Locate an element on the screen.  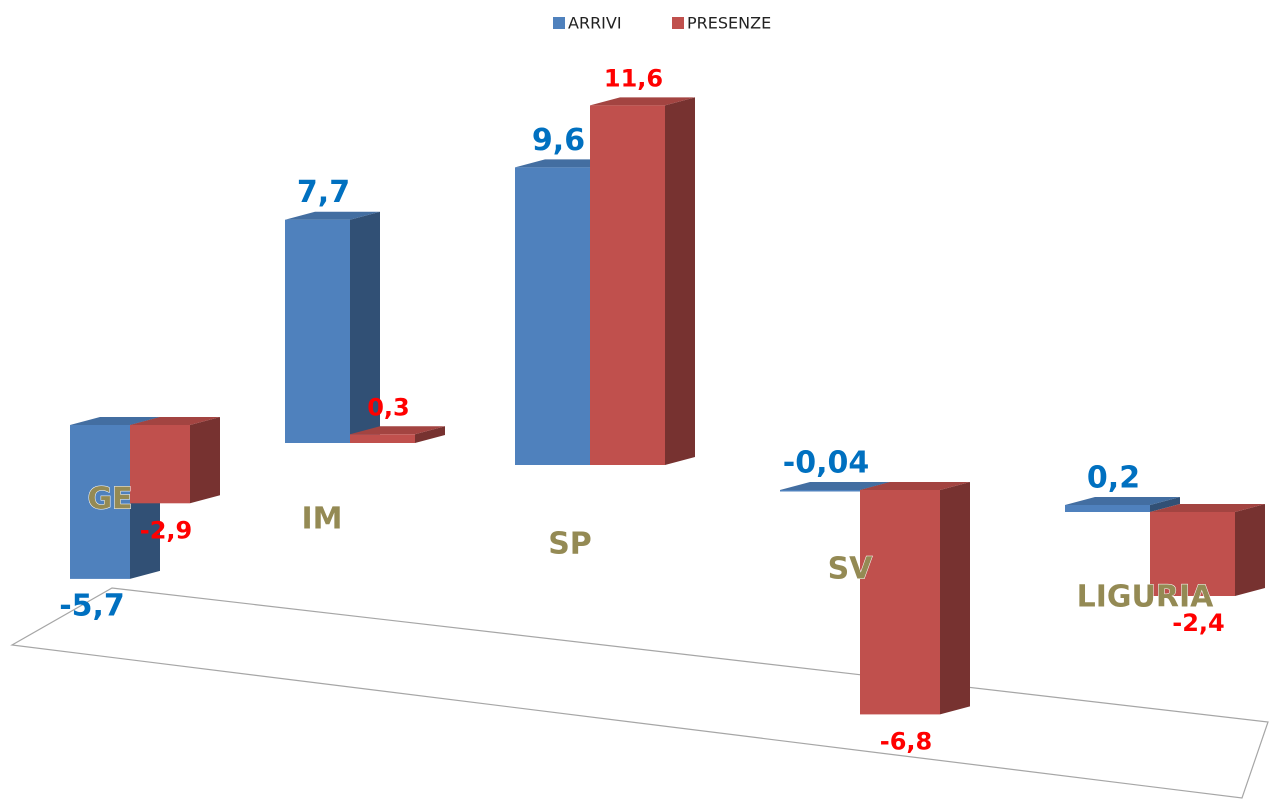
legend: ARRIVI PRESENZE is located at coordinates (662, 23).